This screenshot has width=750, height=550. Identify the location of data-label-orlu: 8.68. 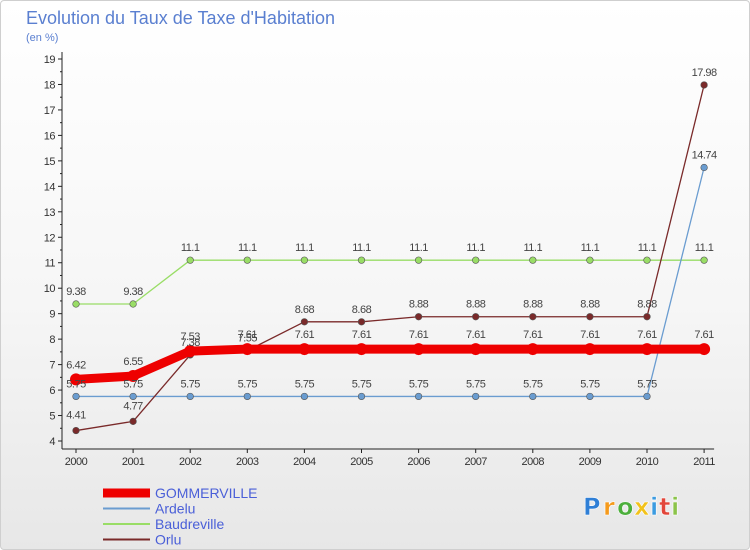
(362, 310).